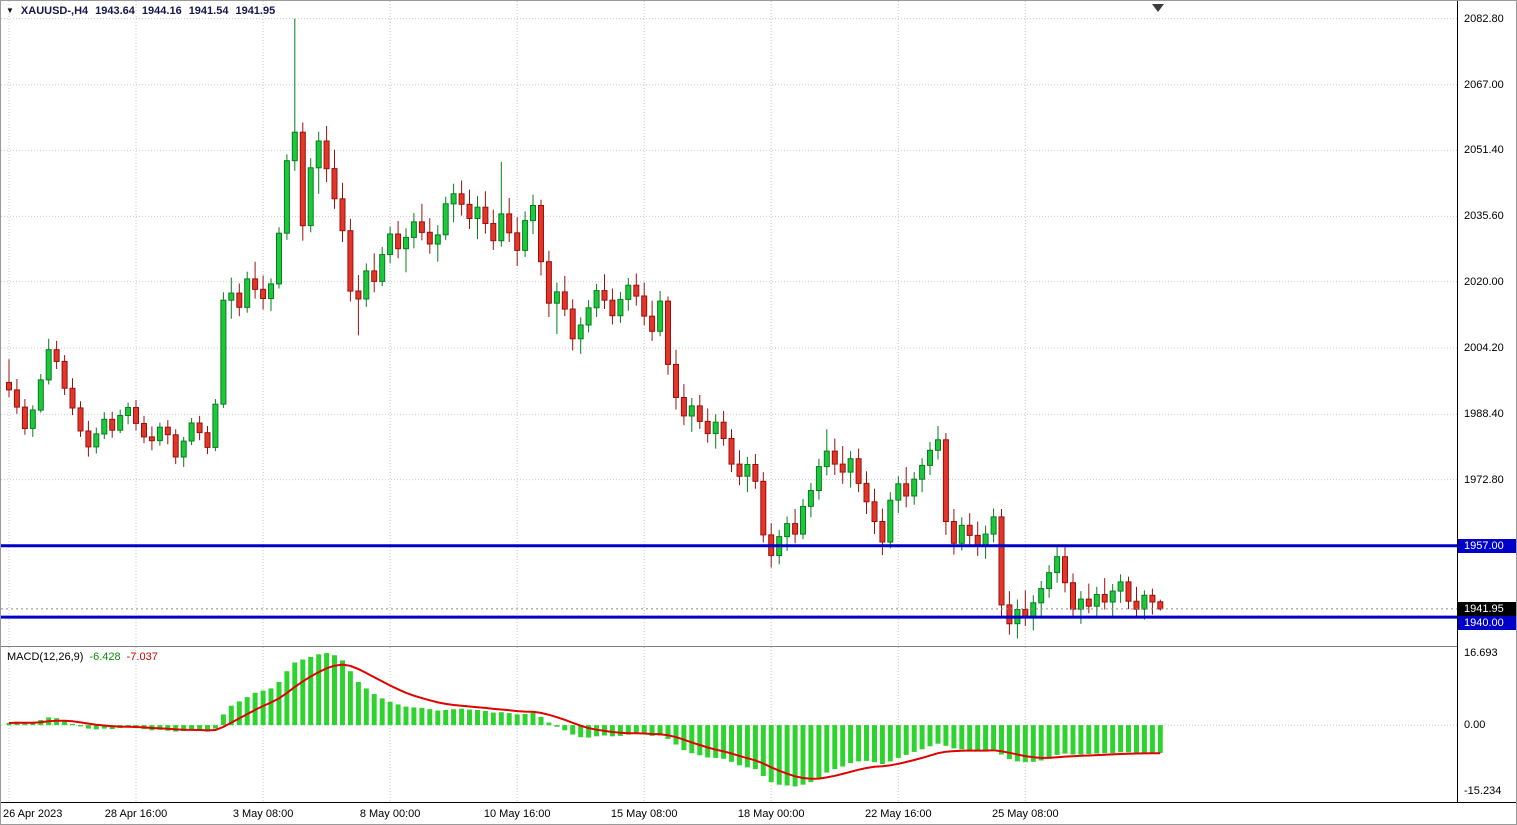 The width and height of the screenshot is (1517, 825). What do you see at coordinates (1484, 84) in the screenshot?
I see `price-axis-label: 2067.00` at bounding box center [1484, 84].